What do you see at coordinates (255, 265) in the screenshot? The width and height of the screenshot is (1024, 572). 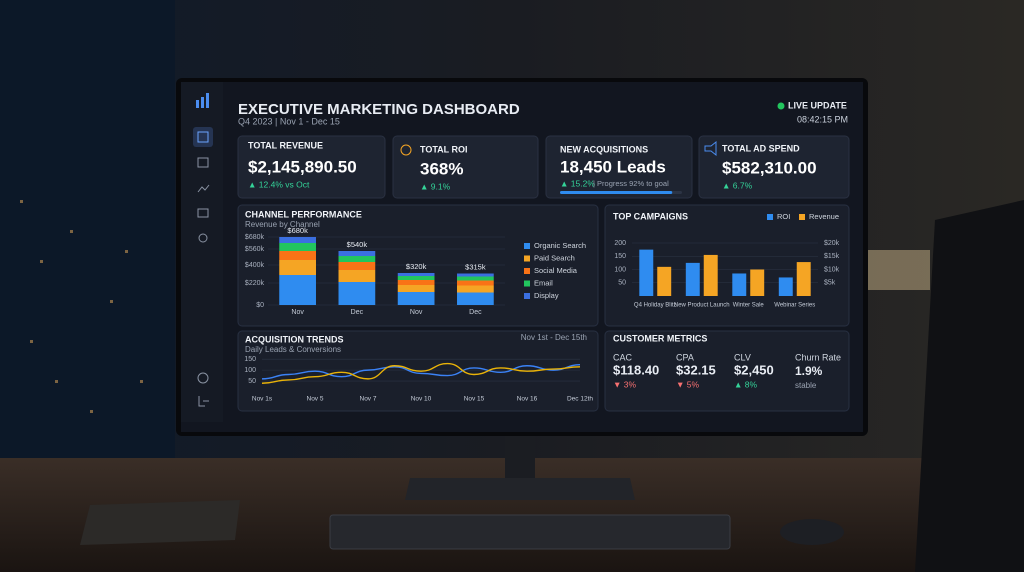 I see `y-tick-label: $400k` at bounding box center [255, 265].